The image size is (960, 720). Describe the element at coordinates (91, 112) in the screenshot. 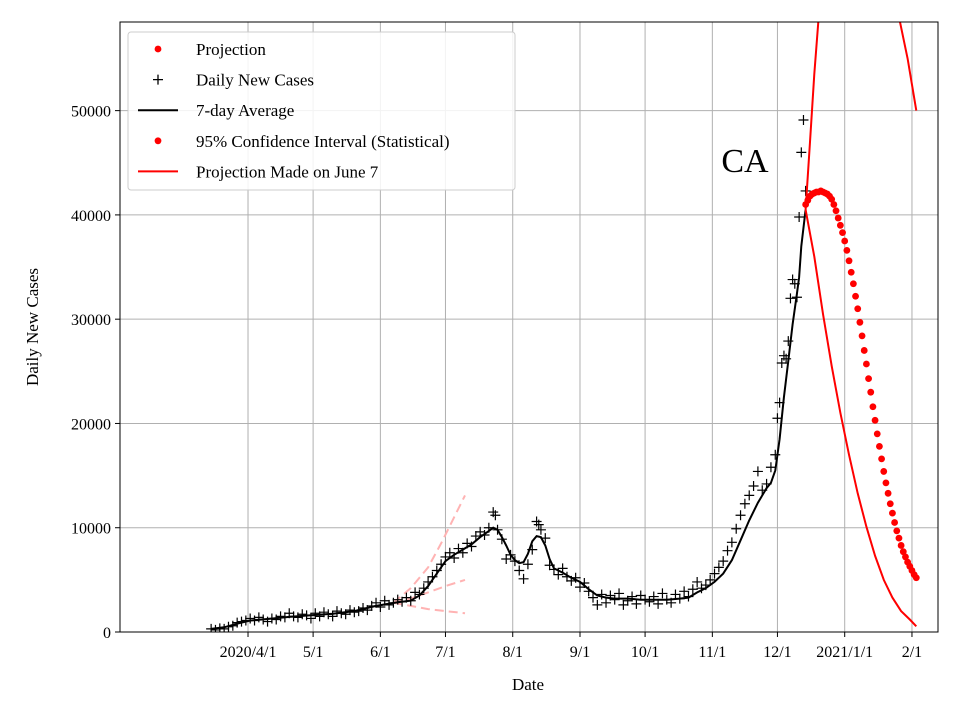

I see `y-tick-label: 50000` at that location.